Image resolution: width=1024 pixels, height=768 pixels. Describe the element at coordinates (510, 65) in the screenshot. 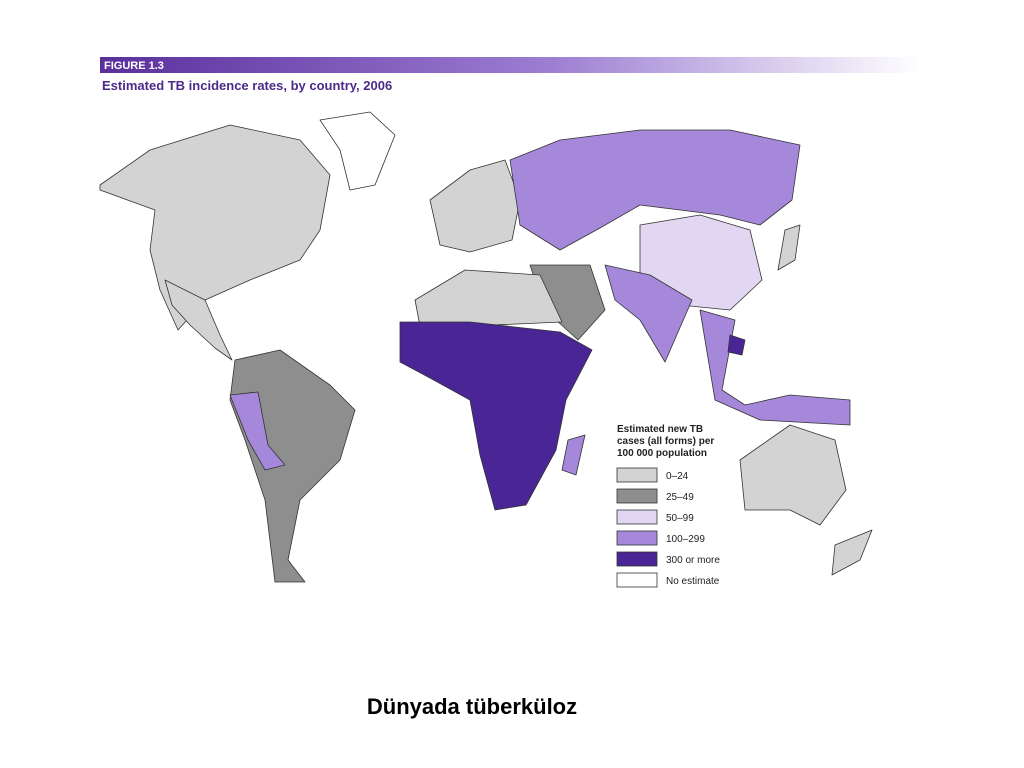

I see `header-bar` at that location.